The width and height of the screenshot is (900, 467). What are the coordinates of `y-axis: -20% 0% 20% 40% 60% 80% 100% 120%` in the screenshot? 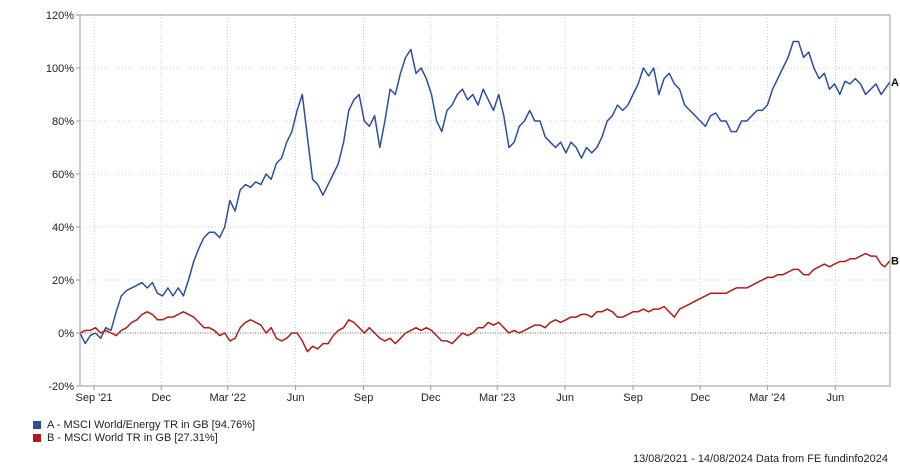 It's located at (63, 201).